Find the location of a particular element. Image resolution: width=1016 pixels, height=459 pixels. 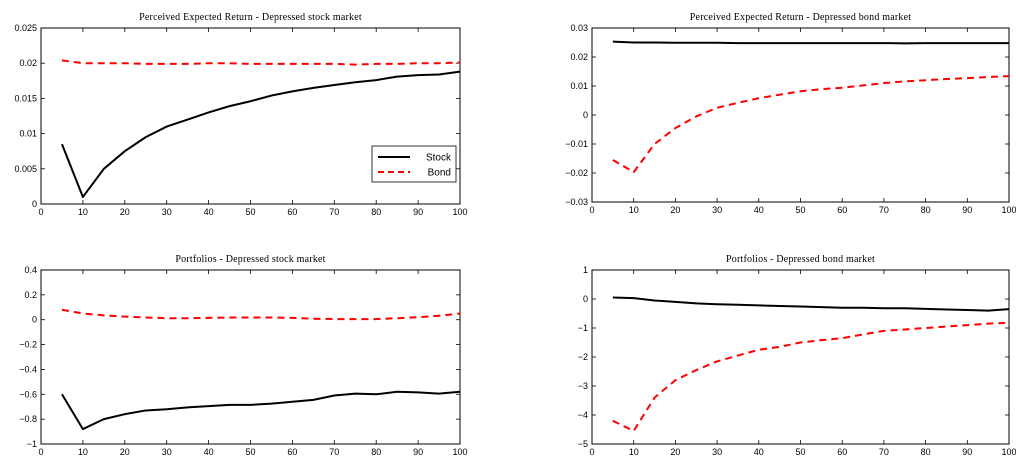

chart-title: Portfolios - Depressed bond market is located at coordinates (800, 259).